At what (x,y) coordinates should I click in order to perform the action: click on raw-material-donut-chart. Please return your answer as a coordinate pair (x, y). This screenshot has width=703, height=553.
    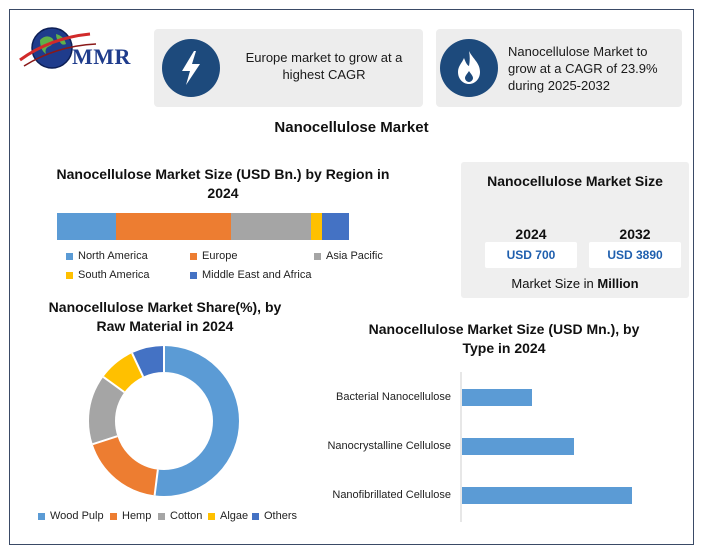
    Looking at the image, I should click on (164, 421).